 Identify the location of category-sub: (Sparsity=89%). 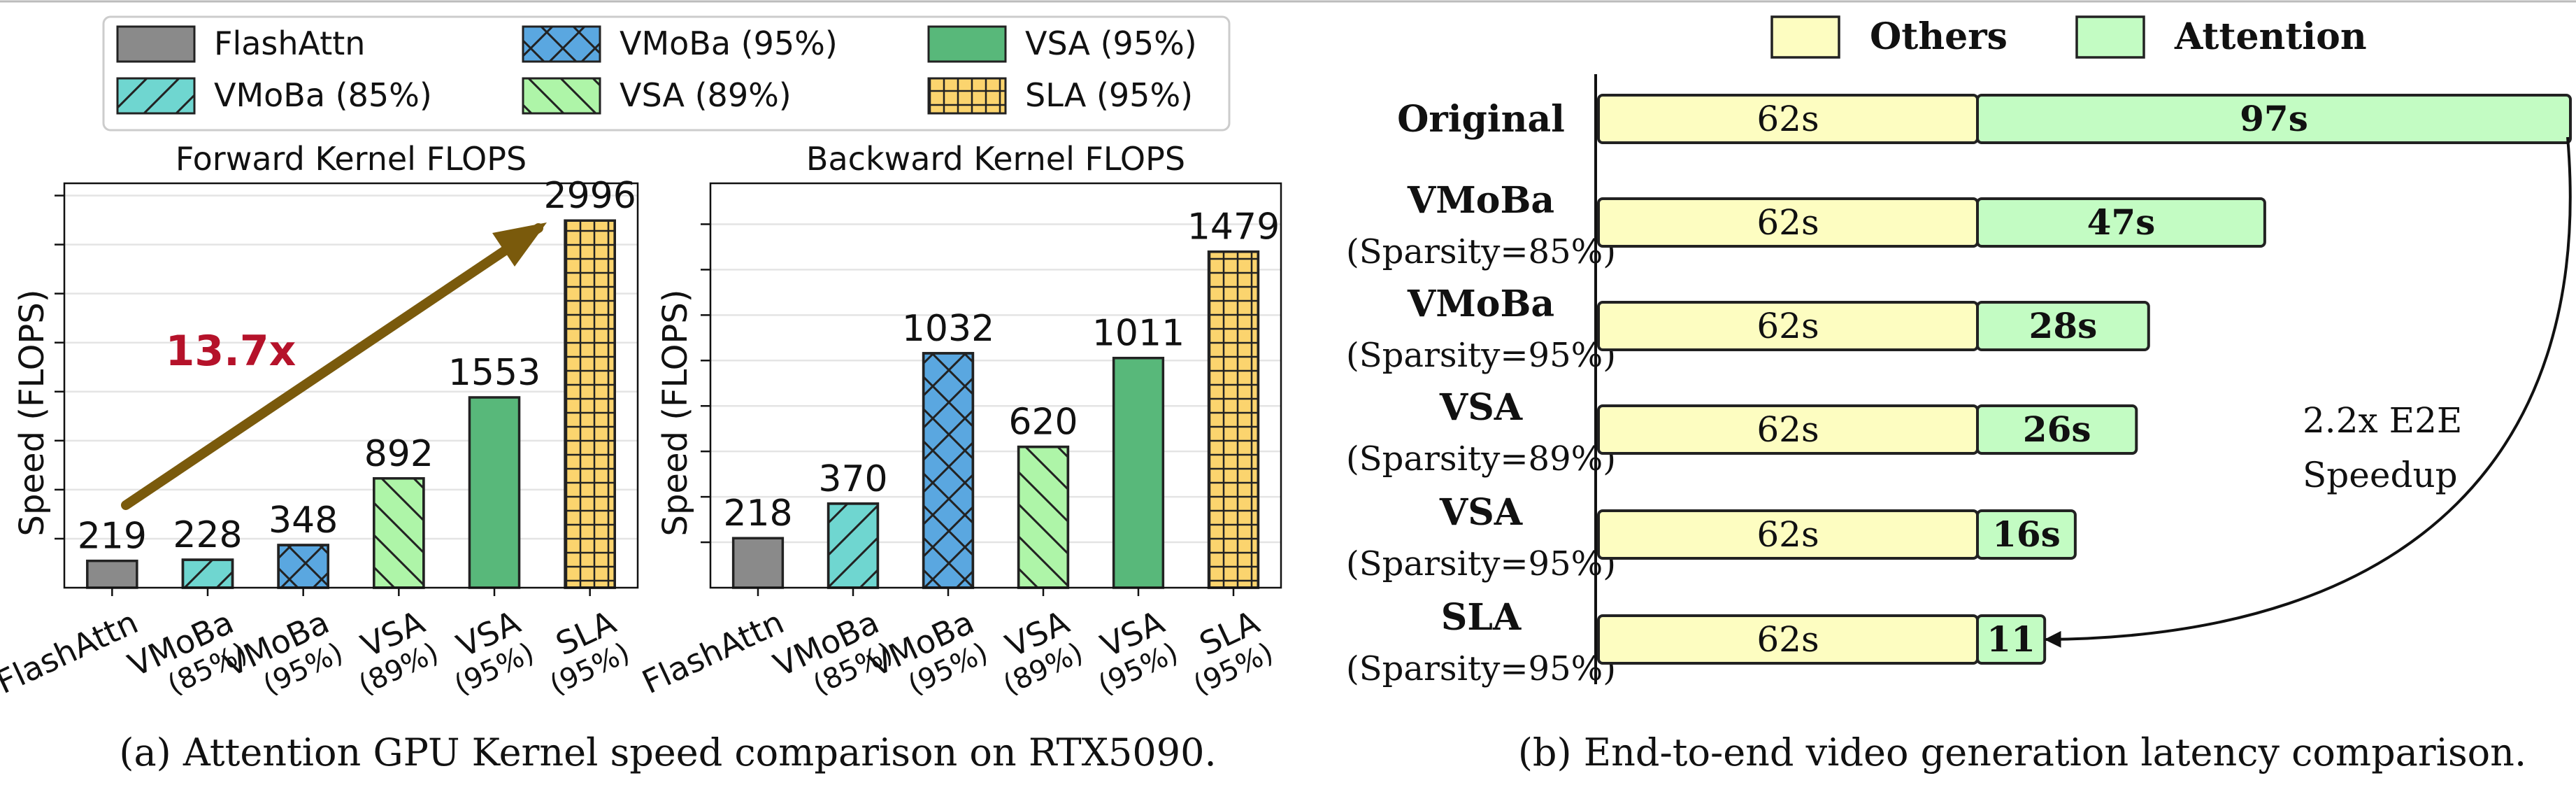
(1481, 459).